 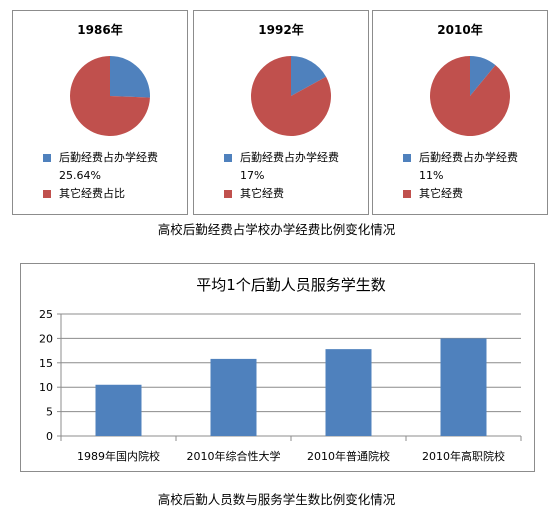 I want to click on pie-title: 2010年, so click(x=460, y=30).